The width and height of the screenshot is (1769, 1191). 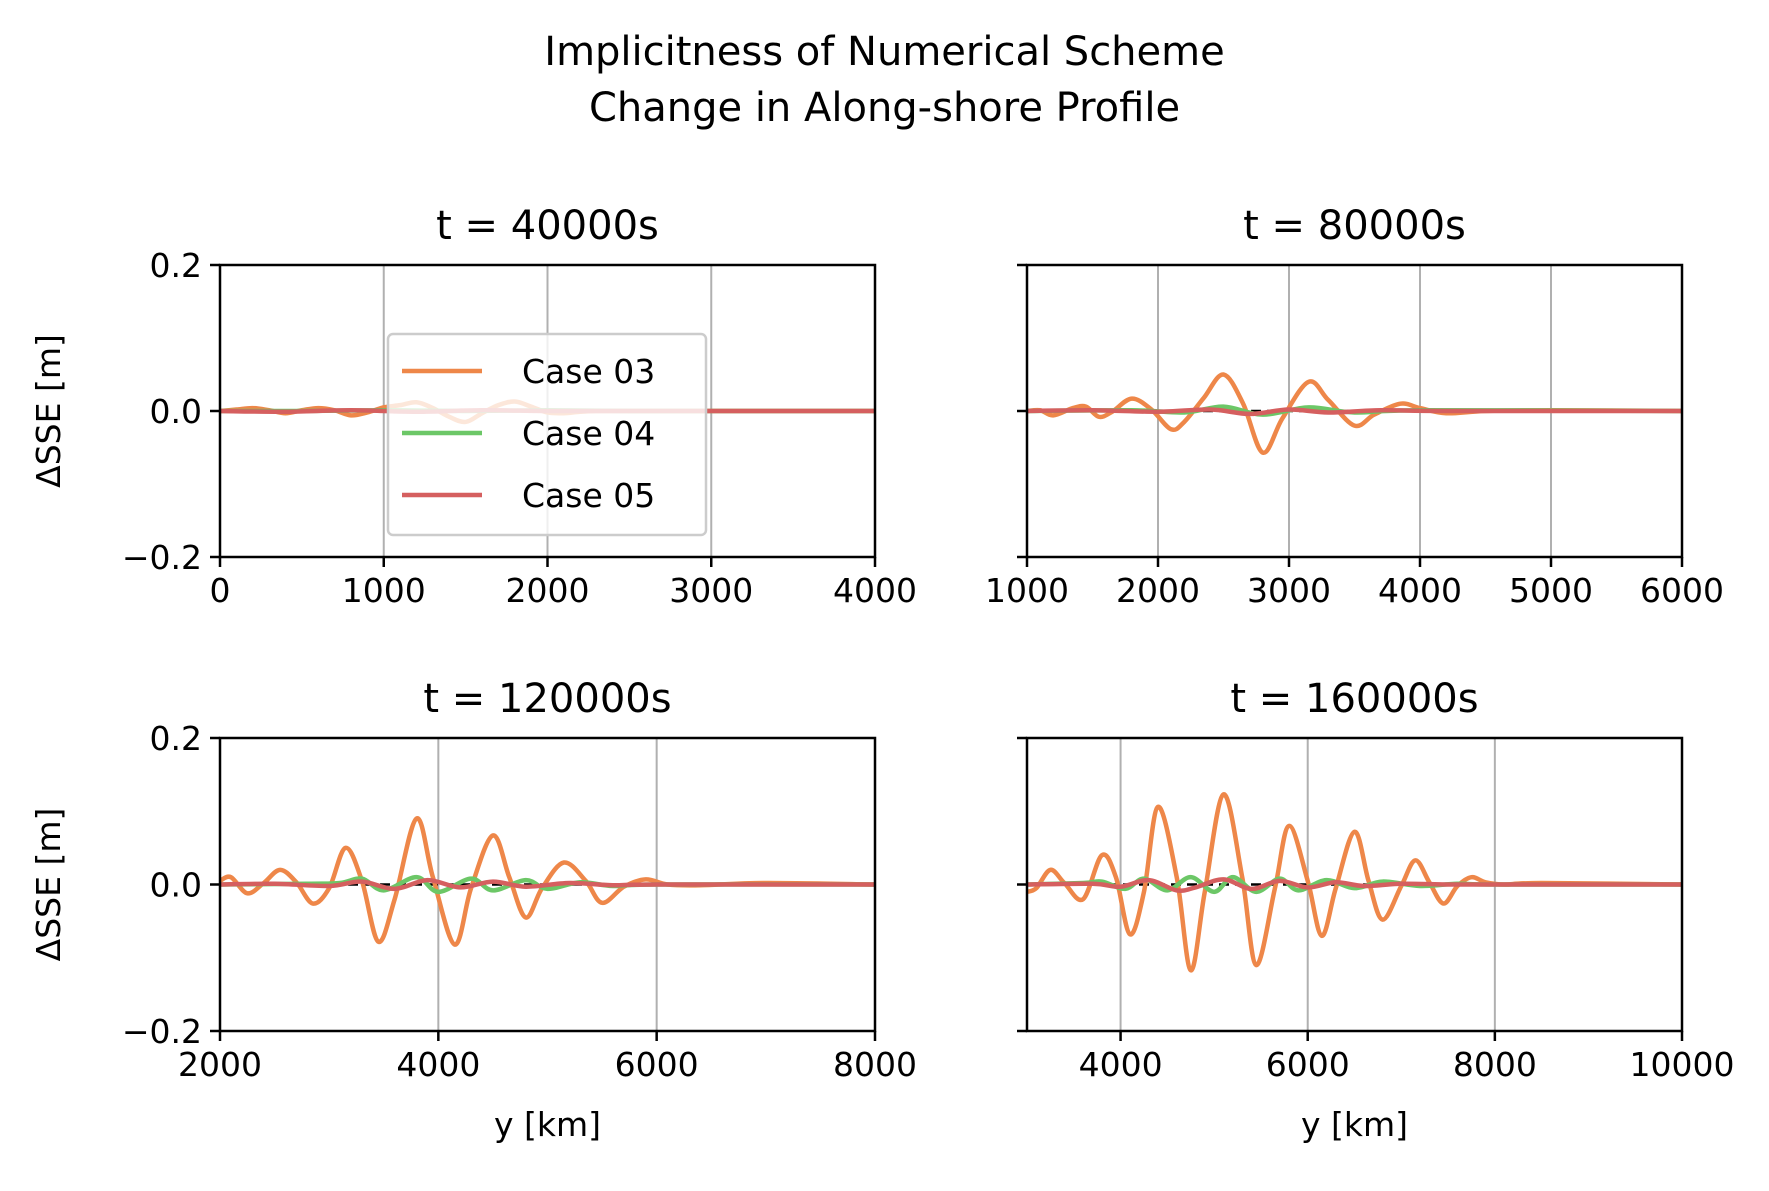 I want to click on panel-title: t = 80000s, so click(x=1354, y=226).